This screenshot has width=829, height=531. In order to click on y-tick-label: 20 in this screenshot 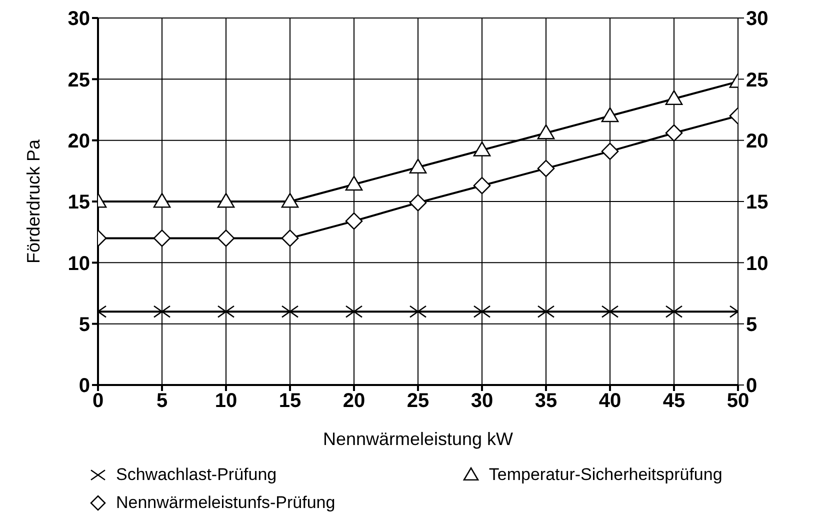, I will do `click(79, 141)`.